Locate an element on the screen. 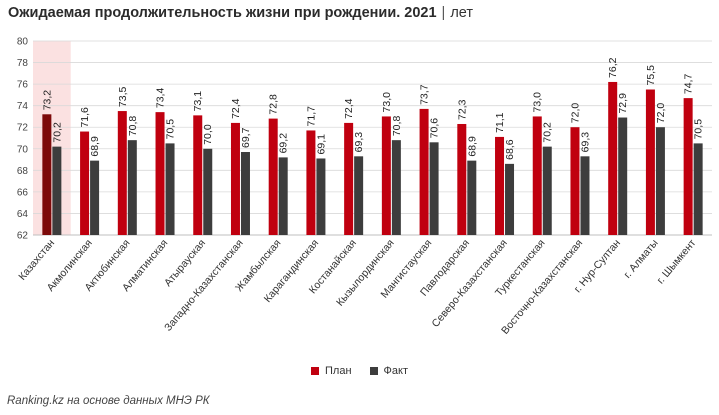 The image size is (719, 415). data-label-plan: 72,3 is located at coordinates (462, 109).